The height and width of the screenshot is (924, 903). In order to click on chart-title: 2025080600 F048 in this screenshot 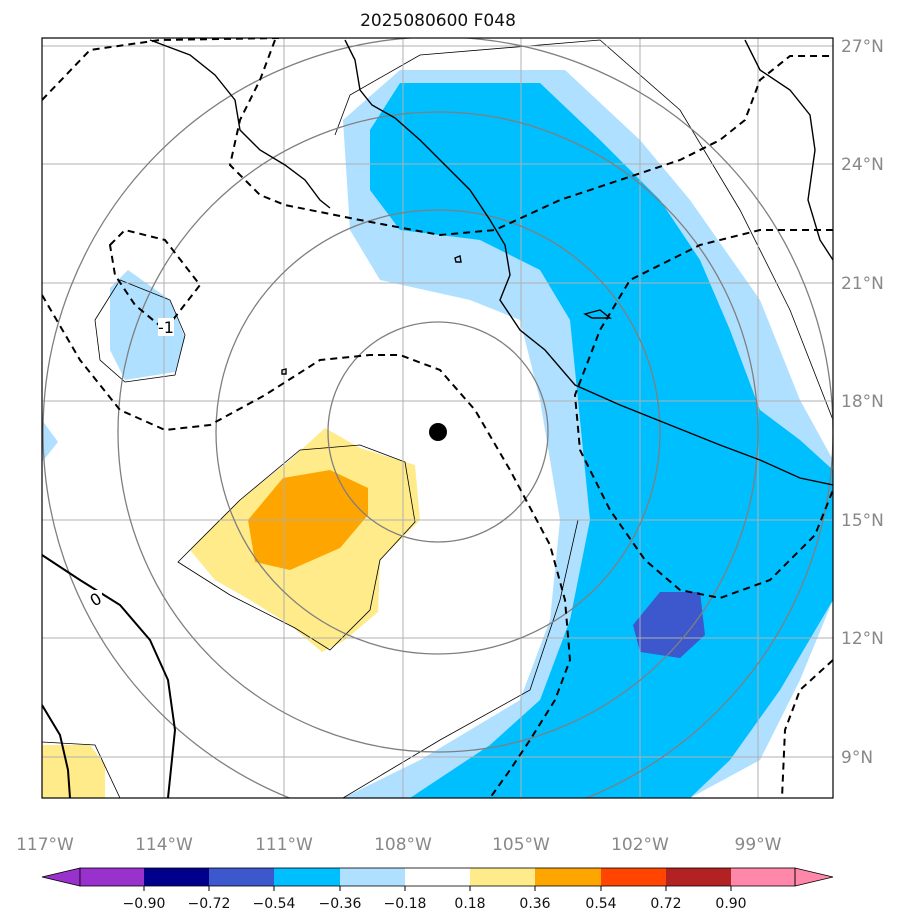, I will do `click(438, 21)`.